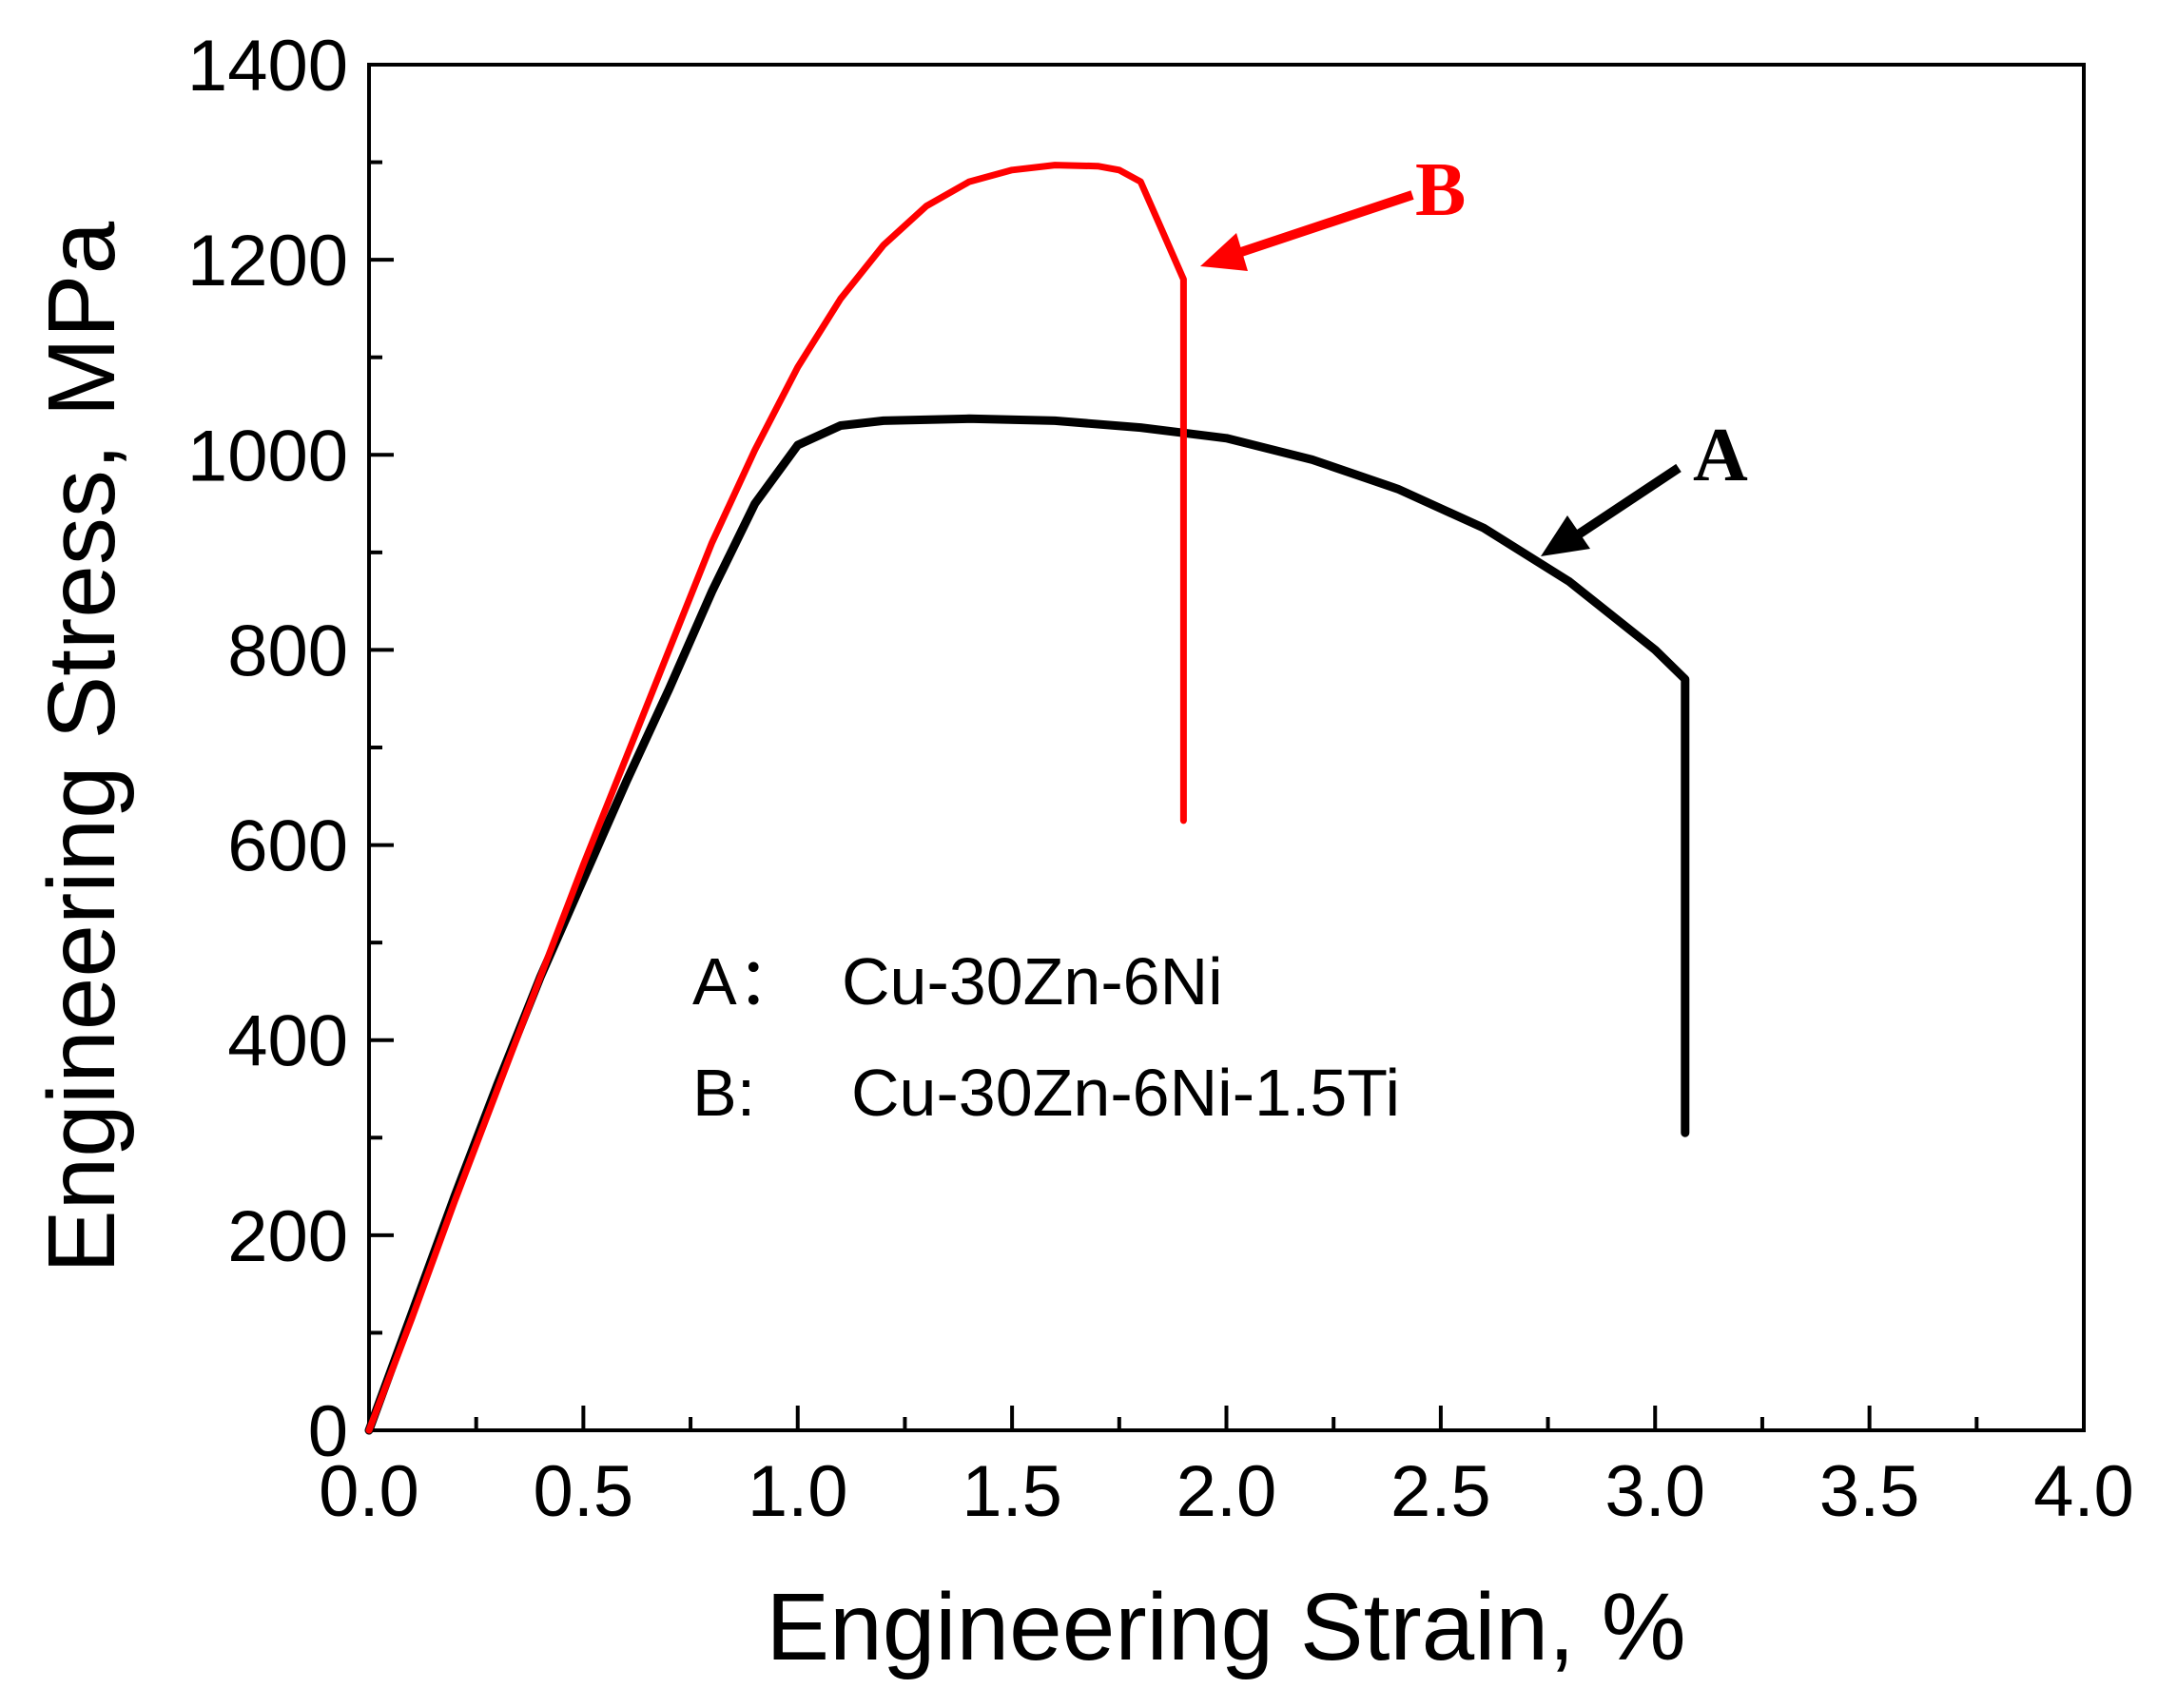 Image resolution: width=2158 pixels, height=1708 pixels. Describe the element at coordinates (1224, 252) in the screenshot. I see `arrow-b-head` at that location.